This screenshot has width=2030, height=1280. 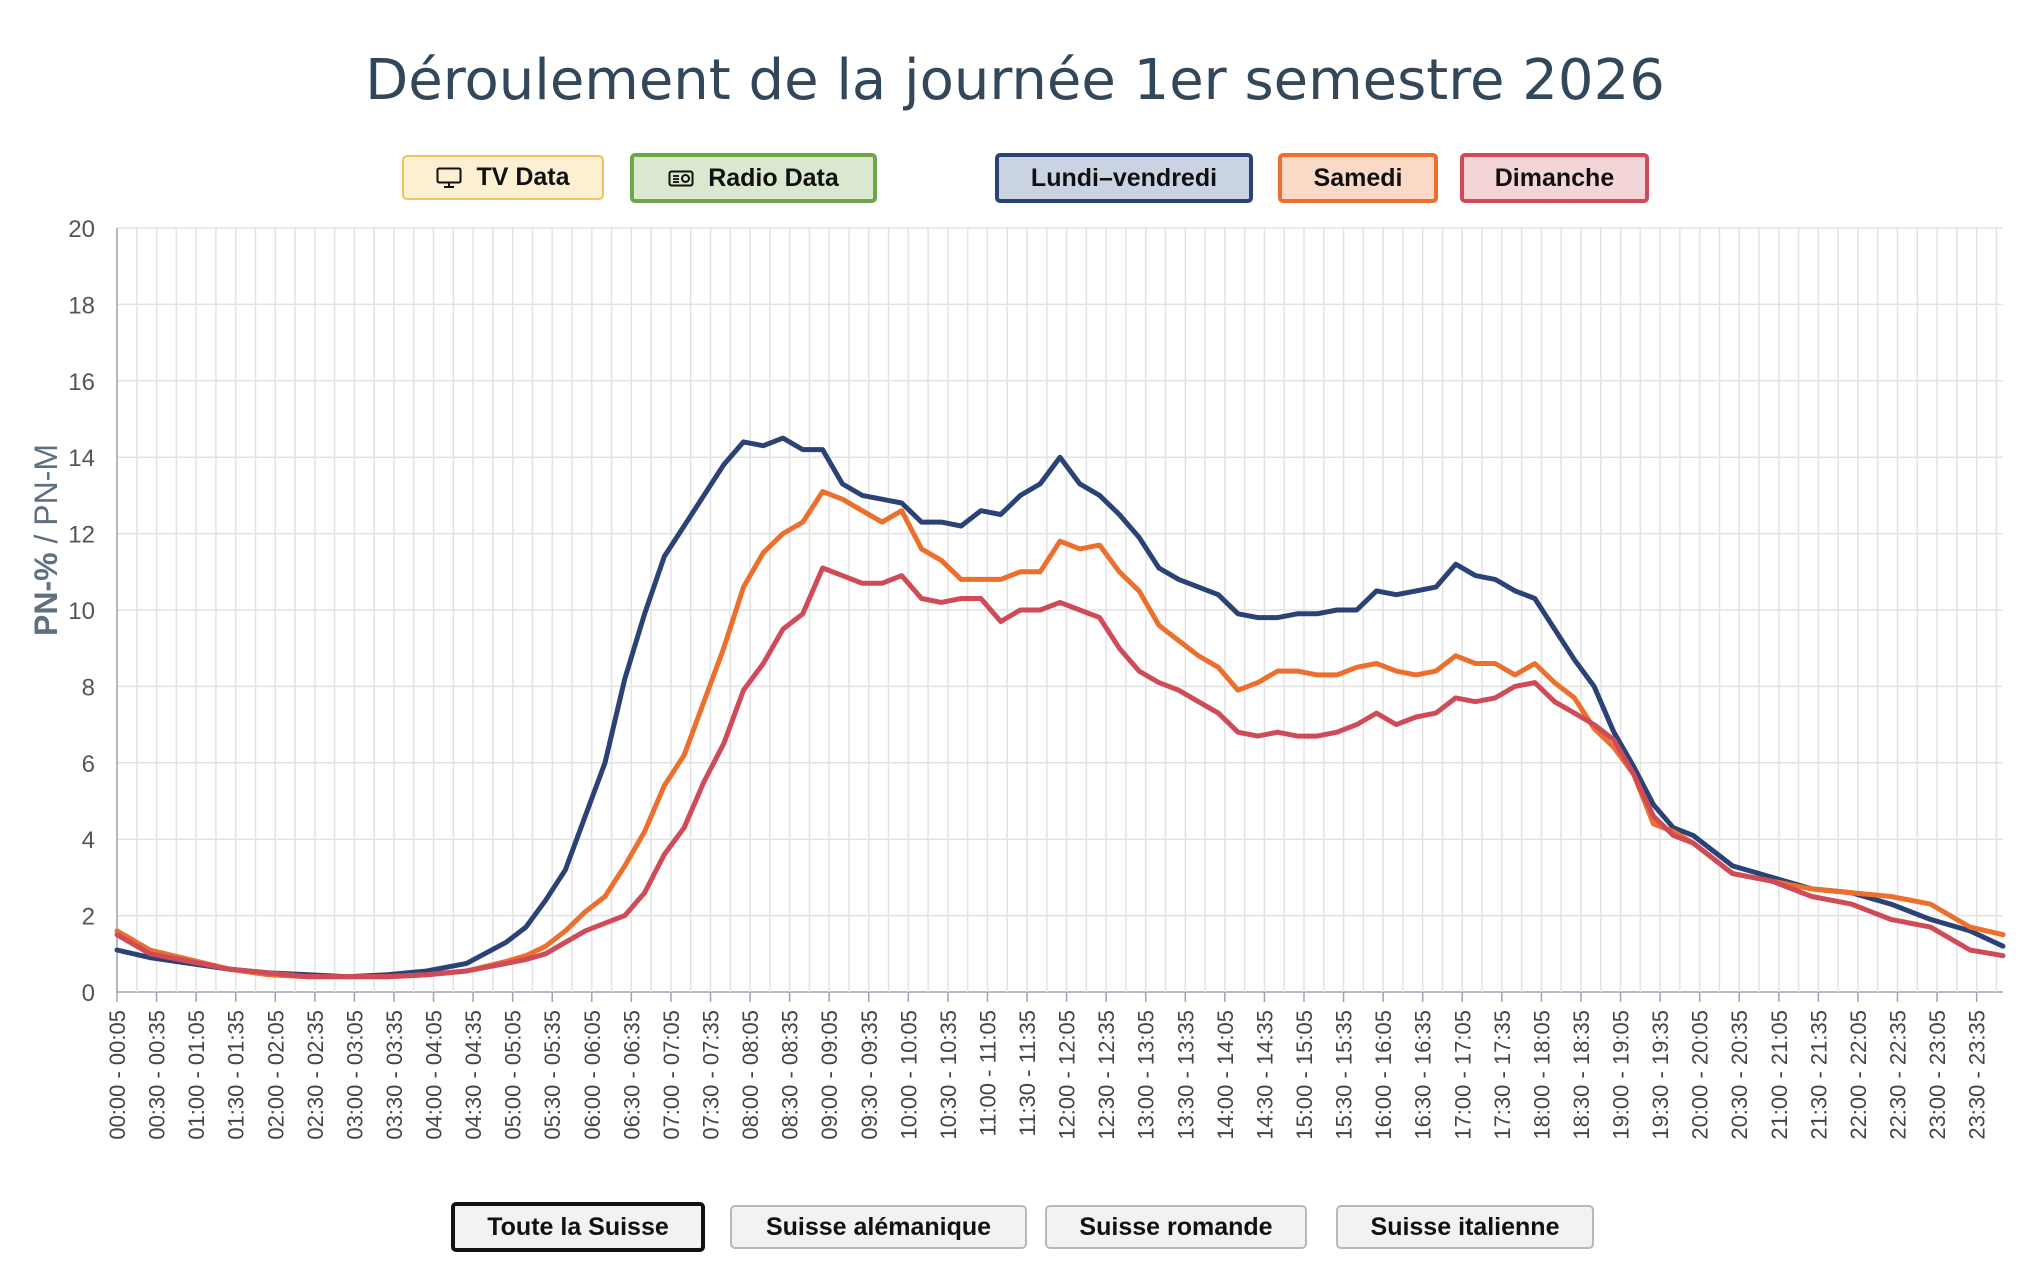 I want to click on x-tick-label: 20:00 - 20:05, so click(x=1700, y=1075).